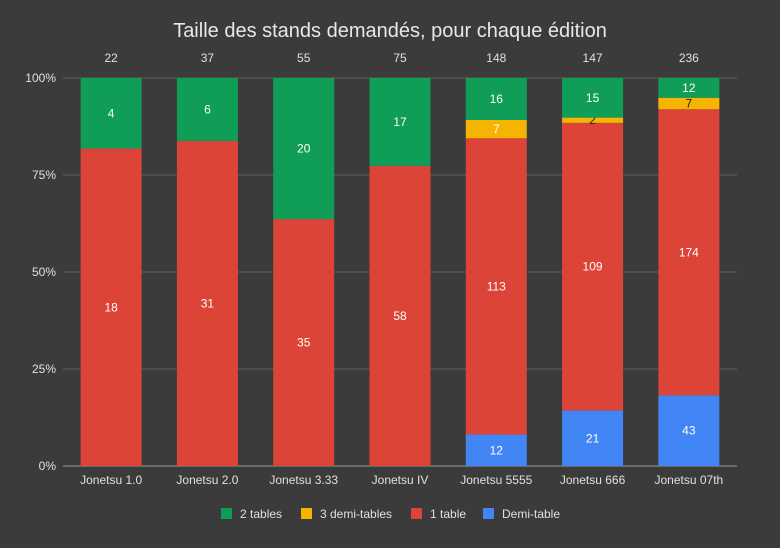 The image size is (780, 548). Describe the element at coordinates (111, 58) in the screenshot. I see `total-label: 22` at that location.